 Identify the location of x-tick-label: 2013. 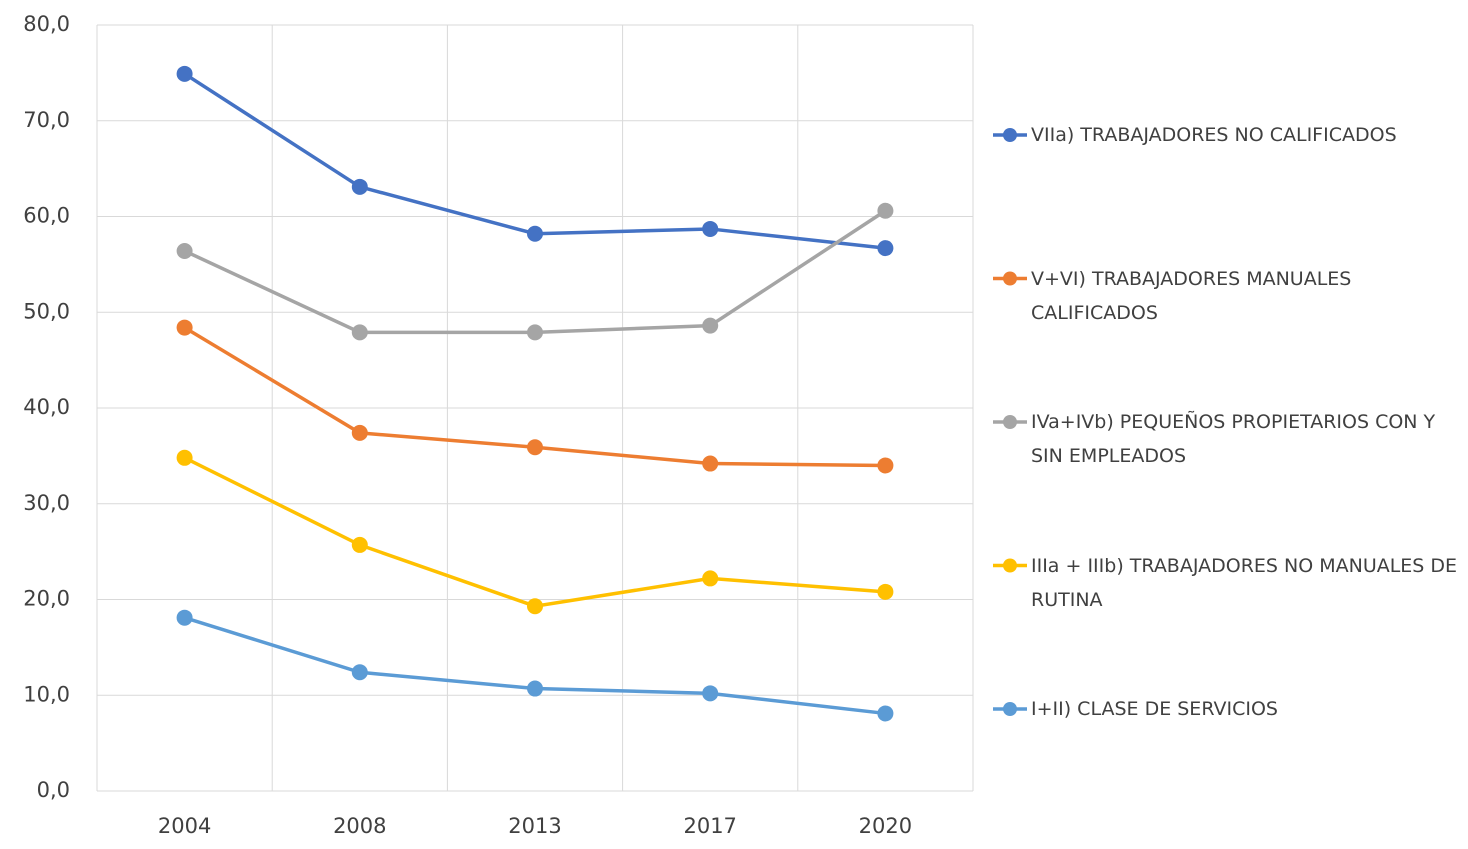
(534, 826).